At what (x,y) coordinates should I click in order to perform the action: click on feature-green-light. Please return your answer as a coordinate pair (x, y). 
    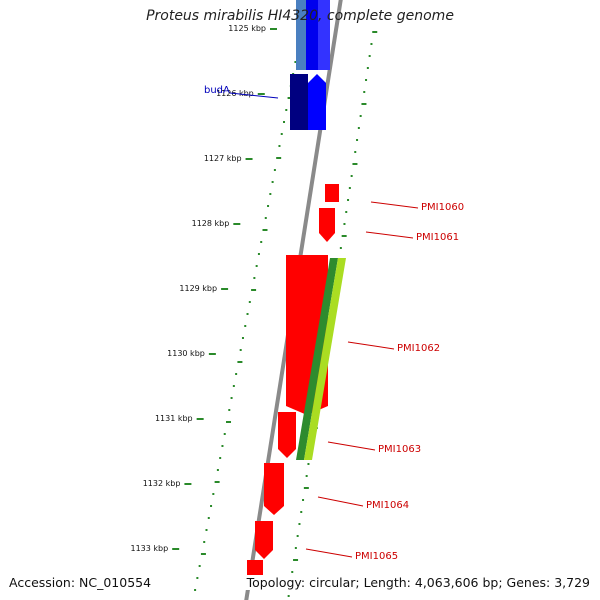
    Looking at the image, I should click on (325, 359).